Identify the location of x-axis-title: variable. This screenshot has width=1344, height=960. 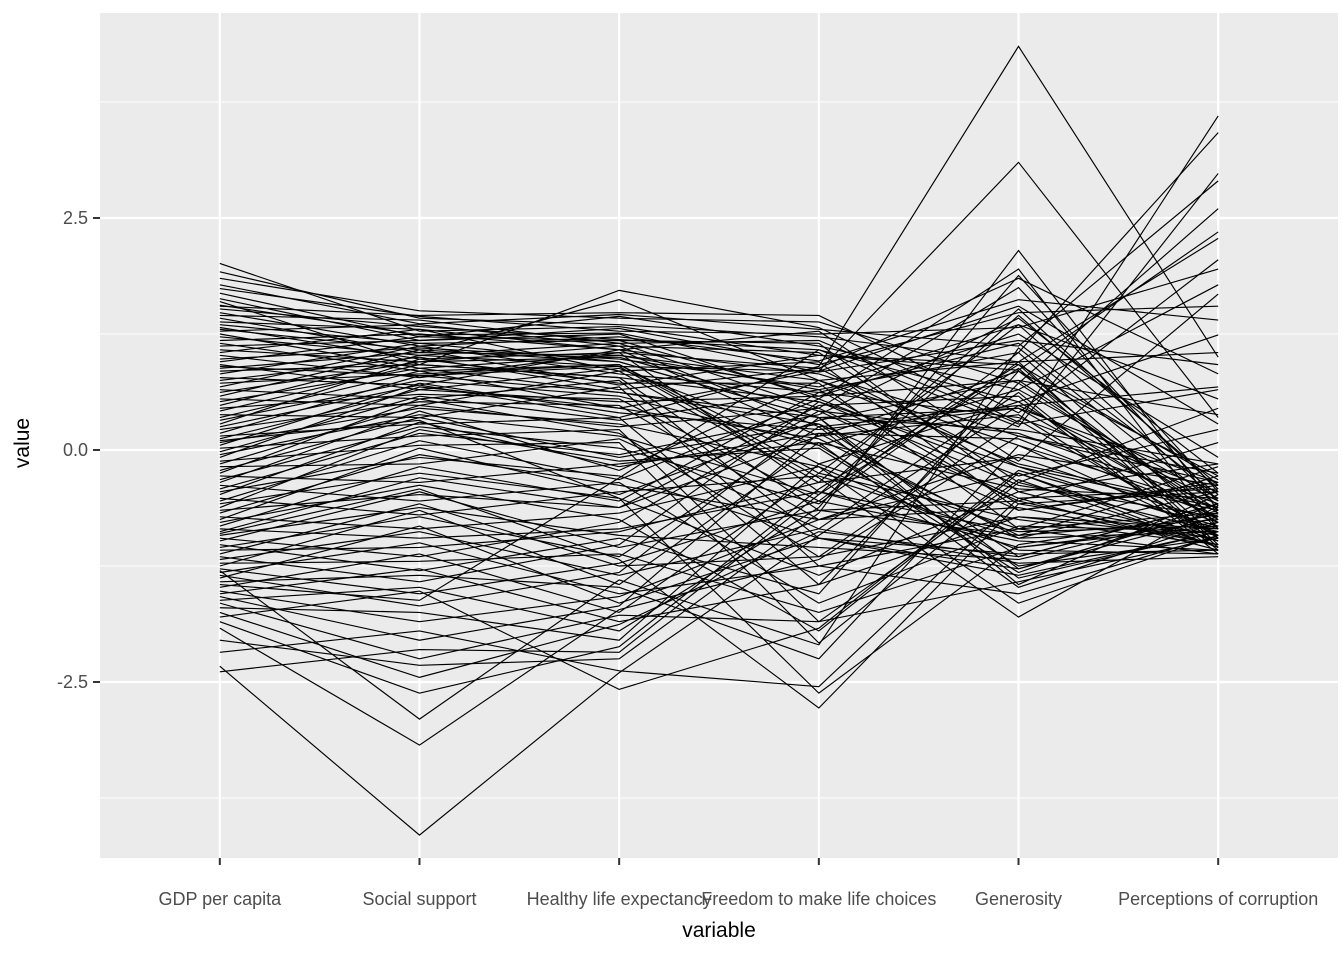
(719, 930).